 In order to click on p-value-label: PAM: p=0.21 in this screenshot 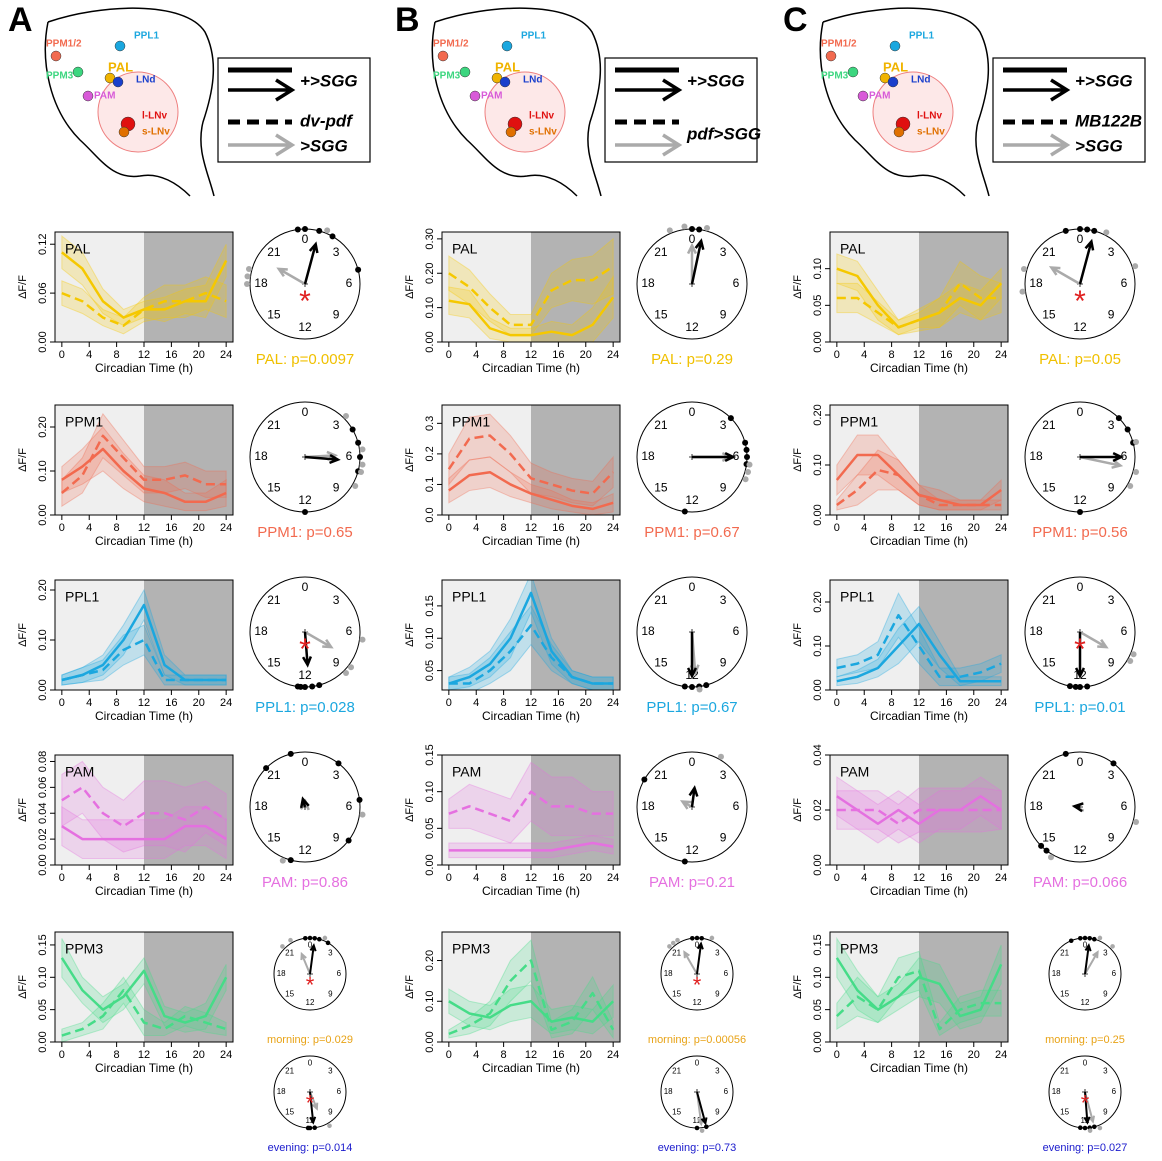, I will do `click(692, 882)`.